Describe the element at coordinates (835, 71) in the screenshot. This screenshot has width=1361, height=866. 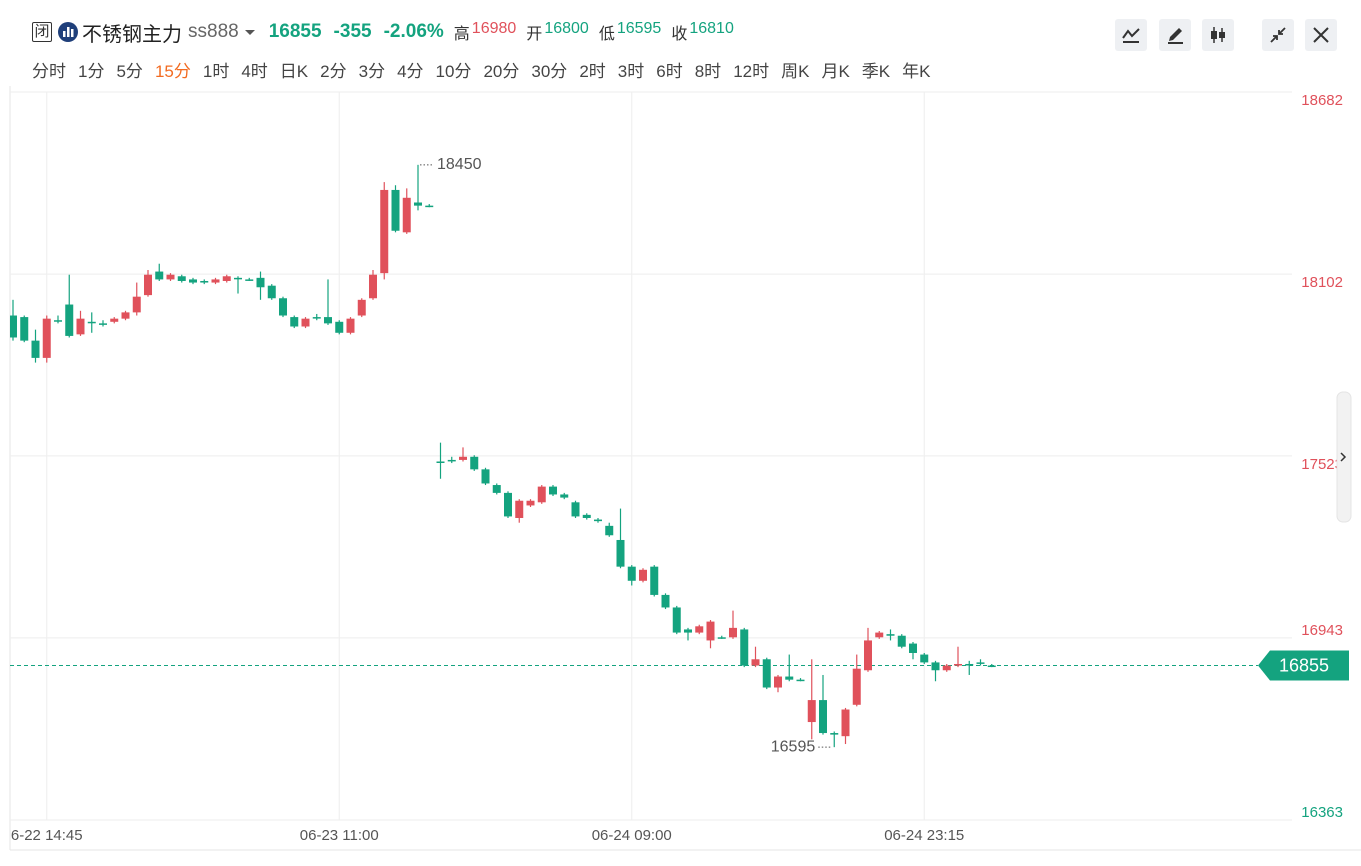
I see `period-tab: 月K` at that location.